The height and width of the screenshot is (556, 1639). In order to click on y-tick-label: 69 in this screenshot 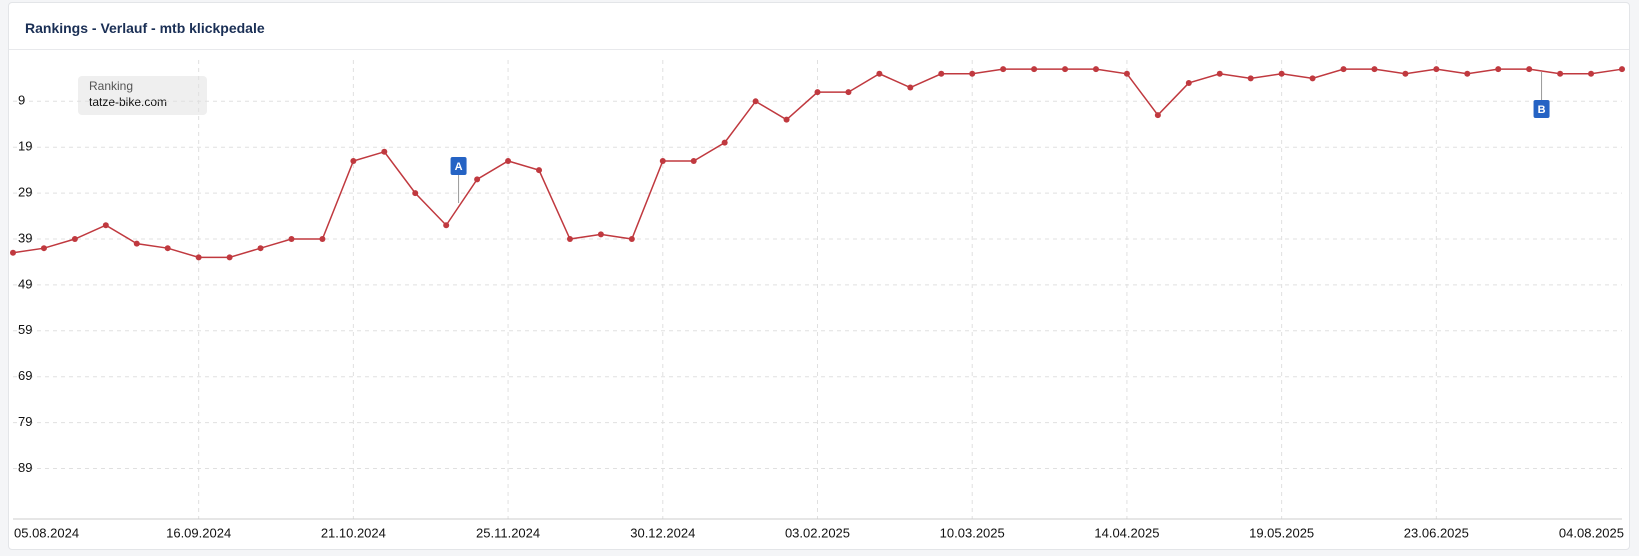, I will do `click(25, 375)`.